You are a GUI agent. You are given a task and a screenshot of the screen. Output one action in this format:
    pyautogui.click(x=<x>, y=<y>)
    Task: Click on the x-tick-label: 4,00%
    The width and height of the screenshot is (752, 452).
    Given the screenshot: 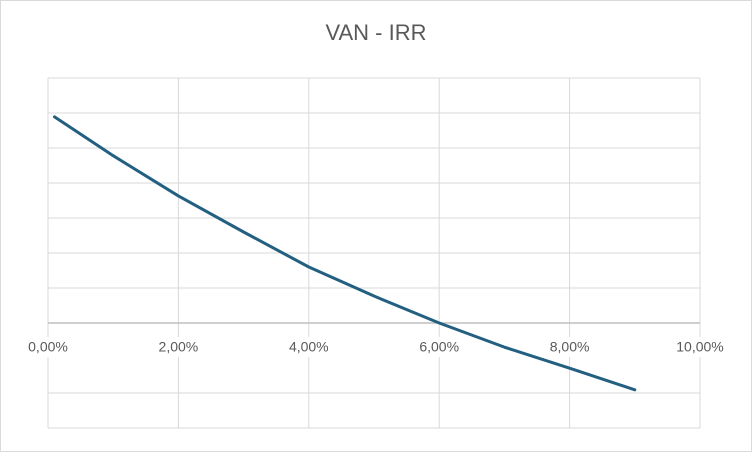 What is the action you would take?
    pyautogui.click(x=309, y=347)
    